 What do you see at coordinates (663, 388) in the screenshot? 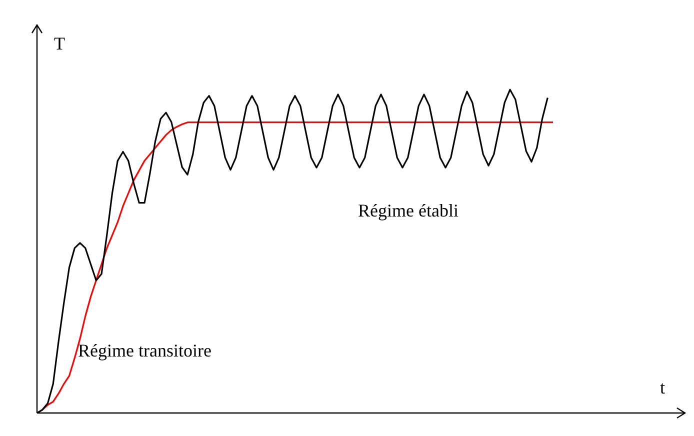
I see `text: t` at bounding box center [663, 388].